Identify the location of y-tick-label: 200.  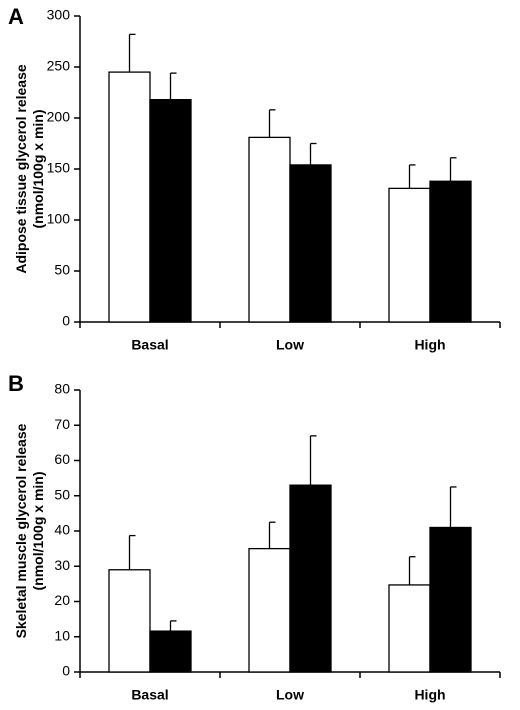
(59, 117).